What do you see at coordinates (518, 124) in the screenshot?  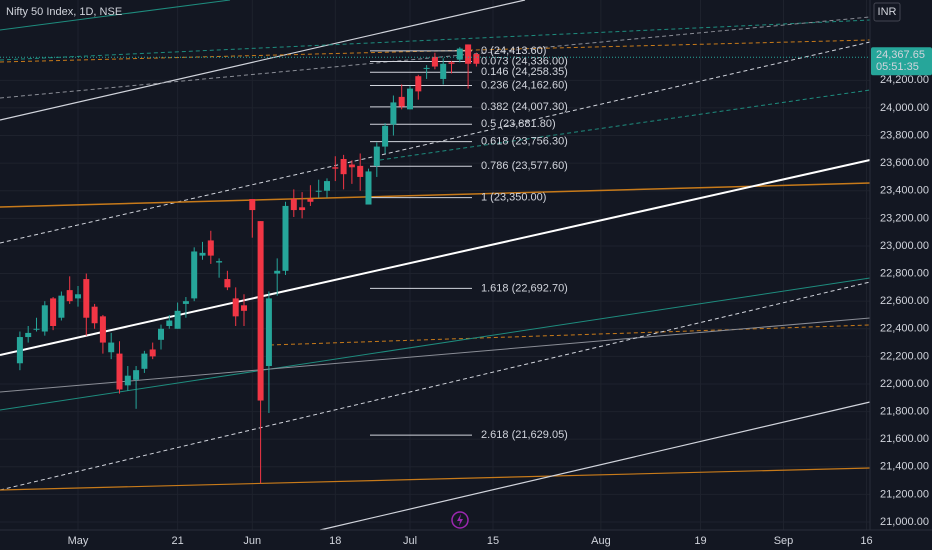 I see `fib-label: 0.5 (23,881.80)` at bounding box center [518, 124].